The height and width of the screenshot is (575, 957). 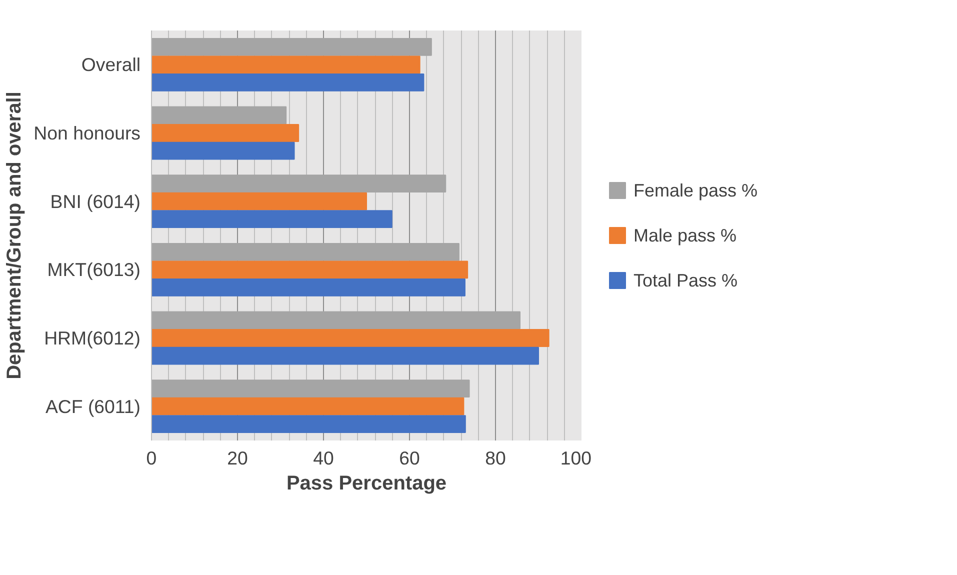 What do you see at coordinates (696, 190) in the screenshot?
I see `legend-label: Female pass %` at bounding box center [696, 190].